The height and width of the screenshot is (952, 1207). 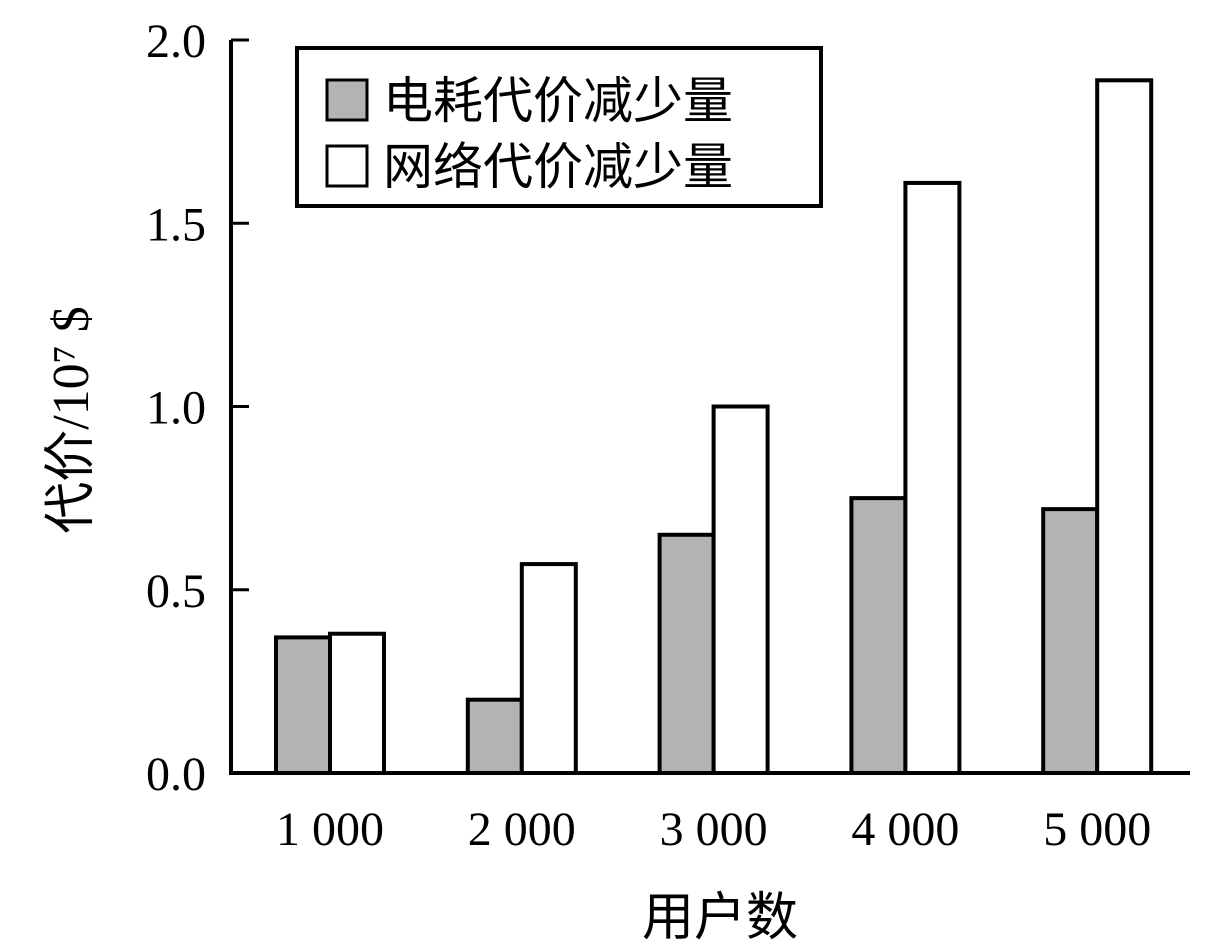 What do you see at coordinates (720, 918) in the screenshot?
I see `x-axis-title: 用户数` at bounding box center [720, 918].